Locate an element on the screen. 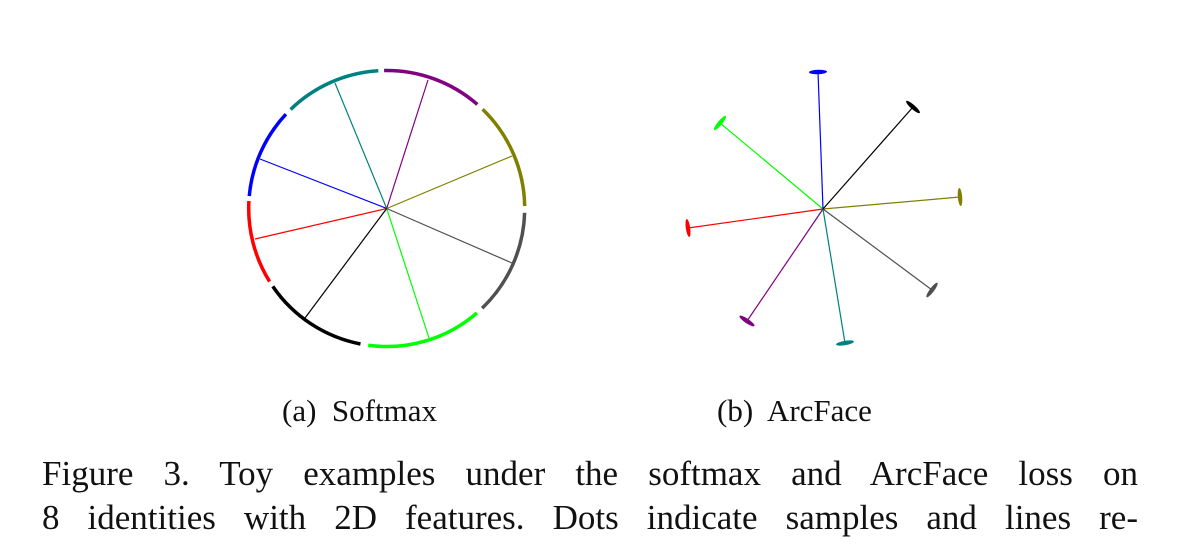 This screenshot has width=1198, height=553. arcface-plot is located at coordinates (824, 207).